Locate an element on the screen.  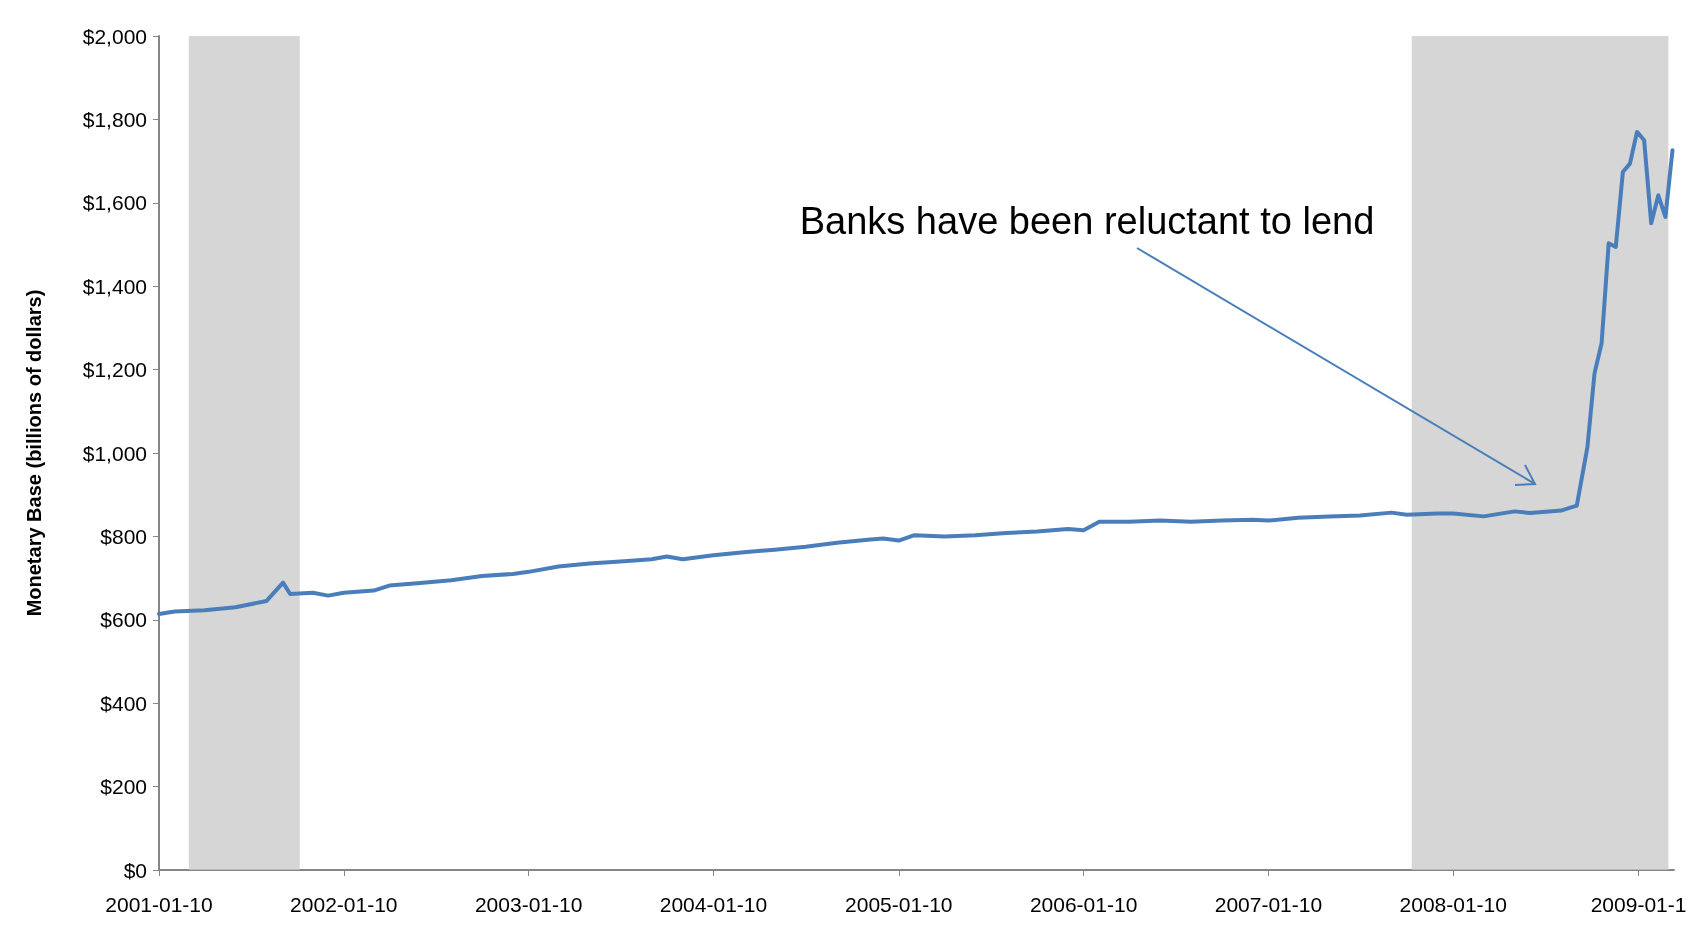
x-tick-label: 2005-01-10 is located at coordinates (899, 904).